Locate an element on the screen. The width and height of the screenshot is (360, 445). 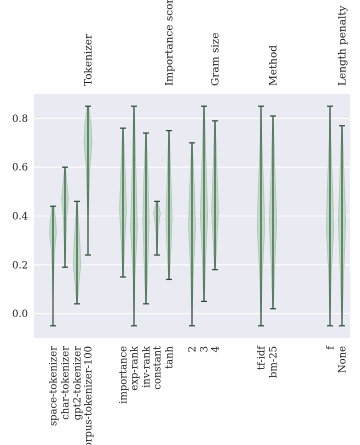
y-tick-label: 0.8 is located at coordinates (20, 119).